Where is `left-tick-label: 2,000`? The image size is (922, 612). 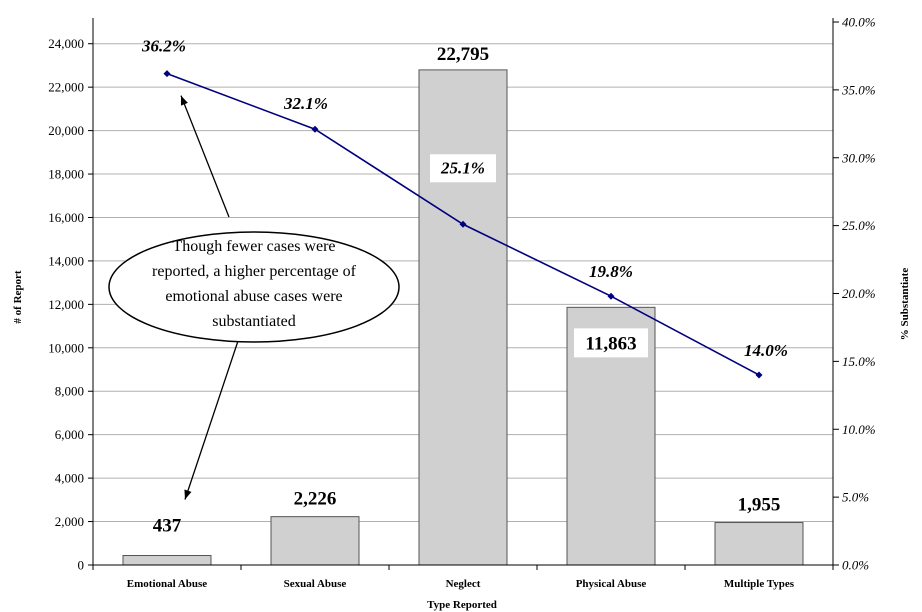 left-tick-label: 2,000 is located at coordinates (69, 521).